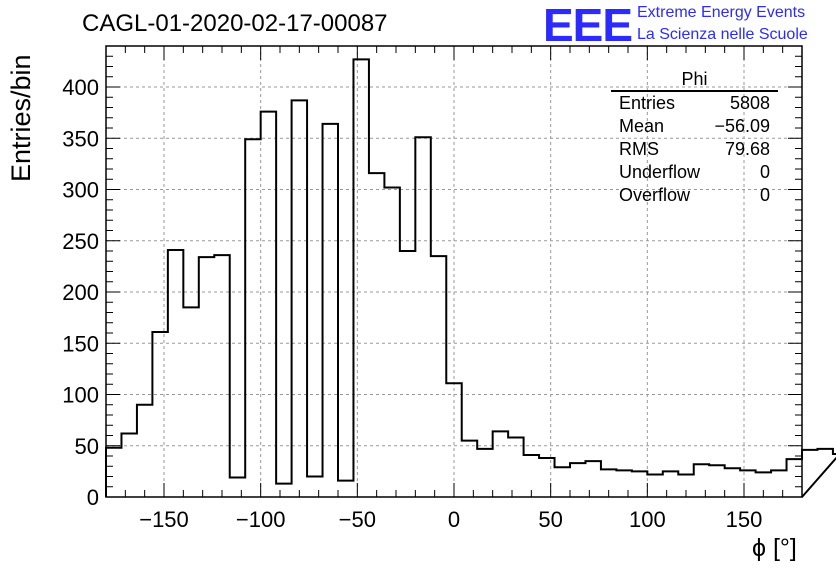 The height and width of the screenshot is (572, 836). Describe the element at coordinates (774, 548) in the screenshot. I see `x-axis-label: ϕ [°]` at that location.